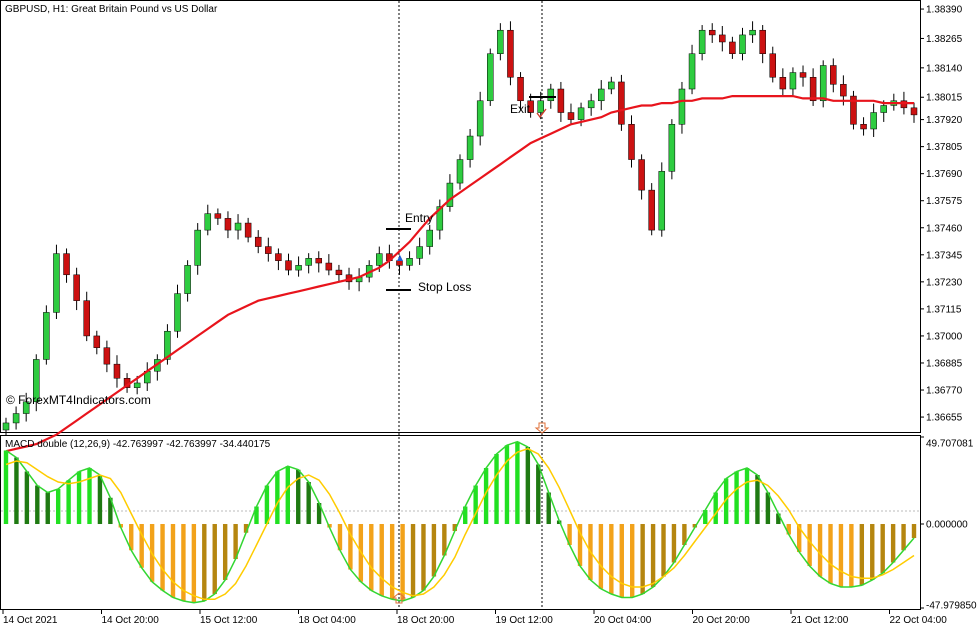  I want to click on time-tick-label: 15 Oct 12:00, so click(229, 620).